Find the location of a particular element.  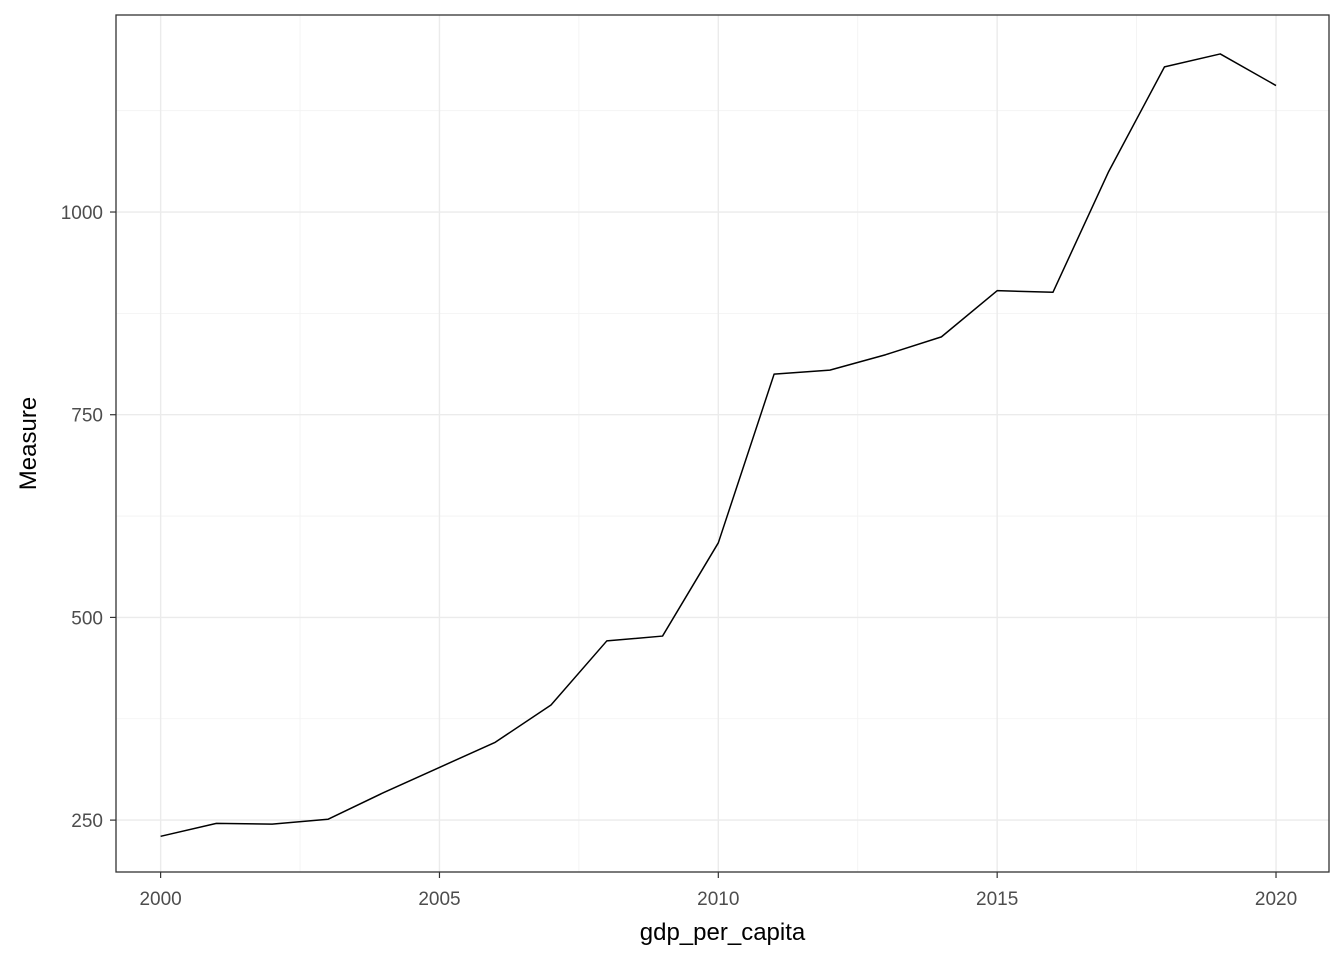

x-tick-label: 2015 is located at coordinates (997, 899).